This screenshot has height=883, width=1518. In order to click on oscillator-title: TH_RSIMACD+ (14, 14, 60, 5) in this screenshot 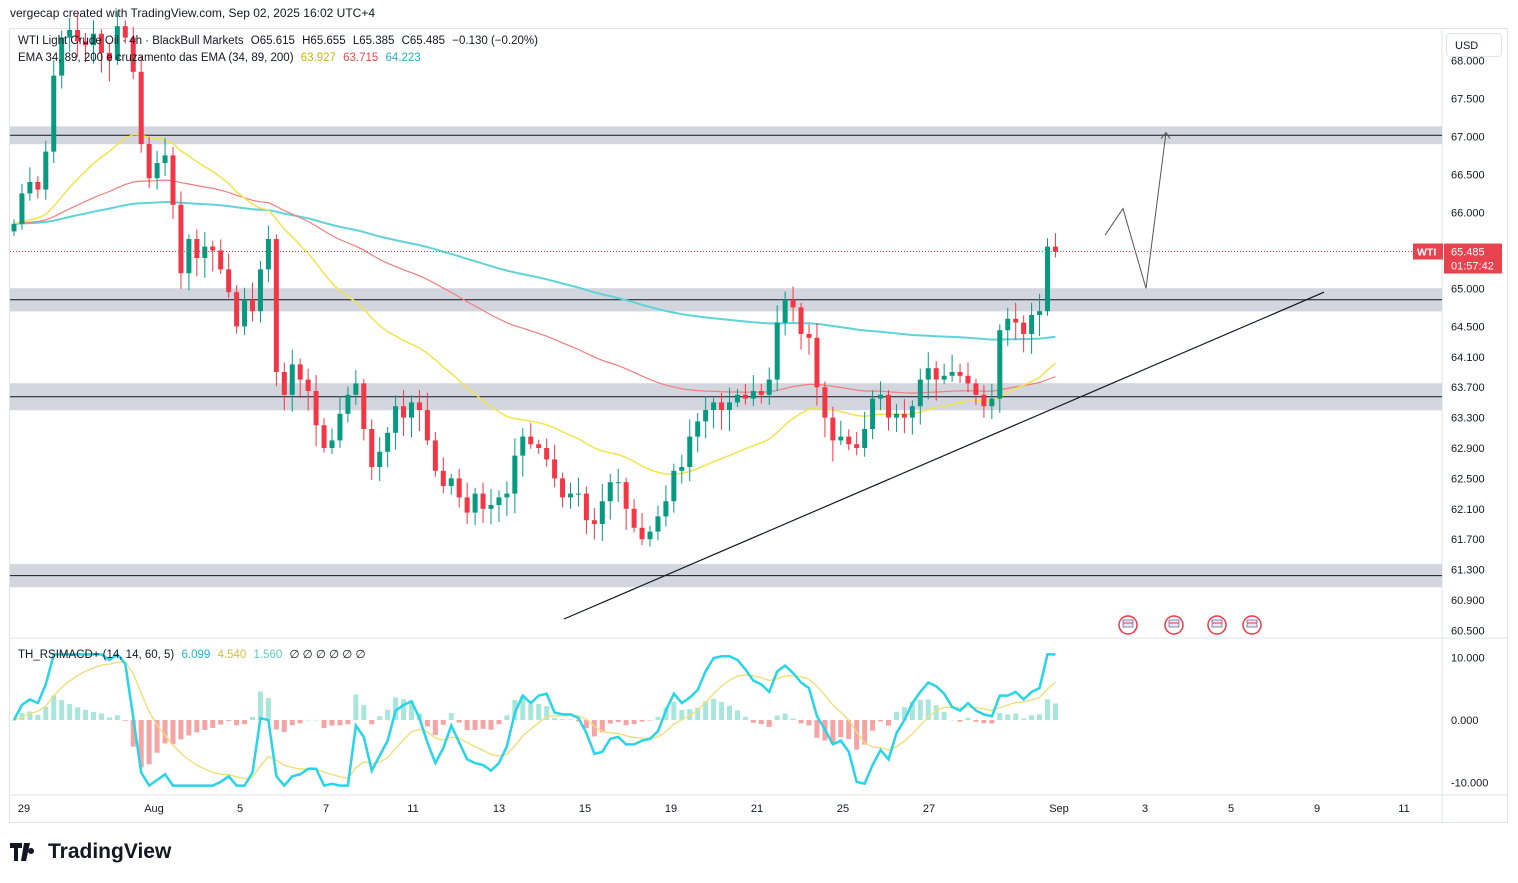, I will do `click(96, 655)`.